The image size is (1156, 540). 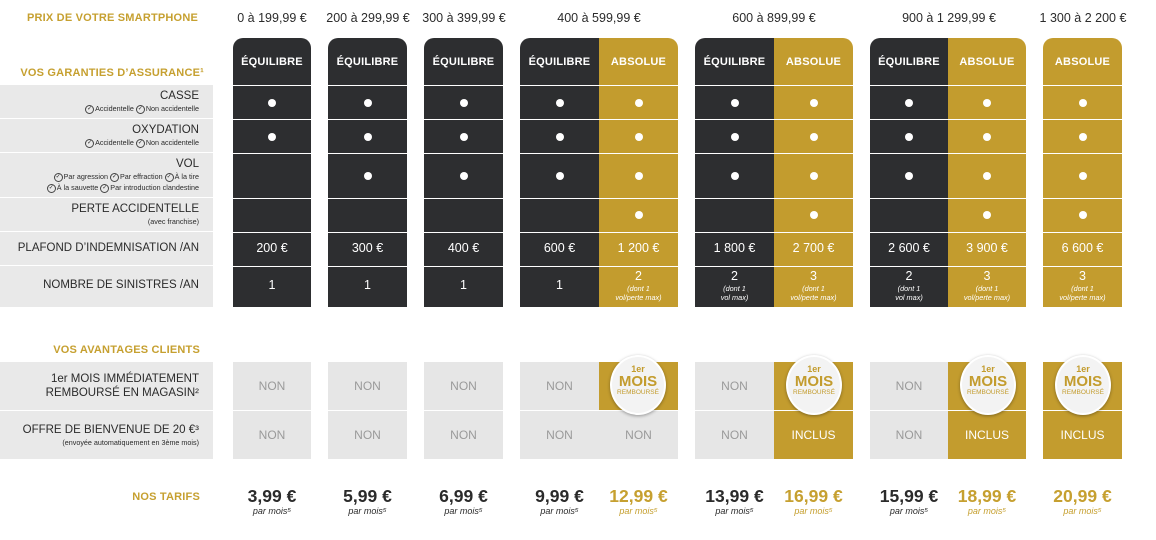 I want to click on row-perte: PERTE ACCIDENTELLE (avec franchise), so click(x=106, y=214).